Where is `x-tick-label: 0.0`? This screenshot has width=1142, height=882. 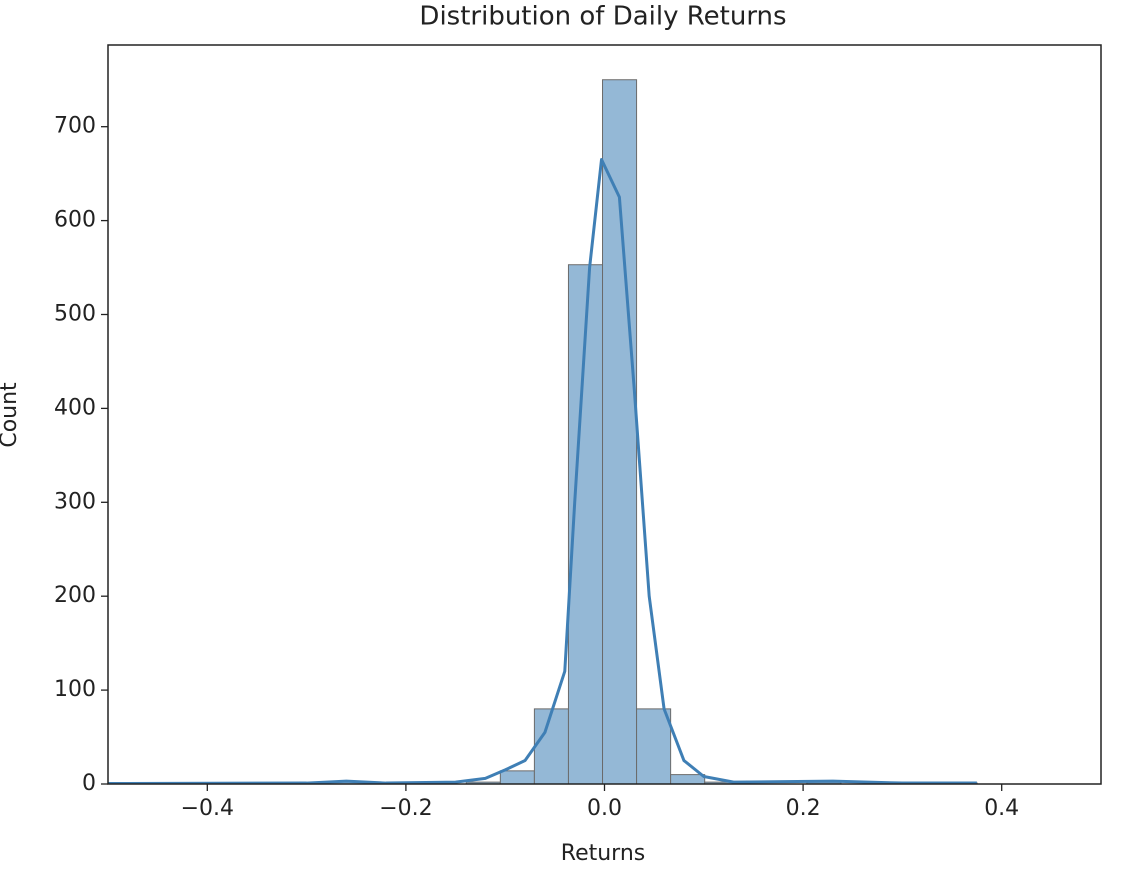 x-tick-label: 0.0 is located at coordinates (604, 808).